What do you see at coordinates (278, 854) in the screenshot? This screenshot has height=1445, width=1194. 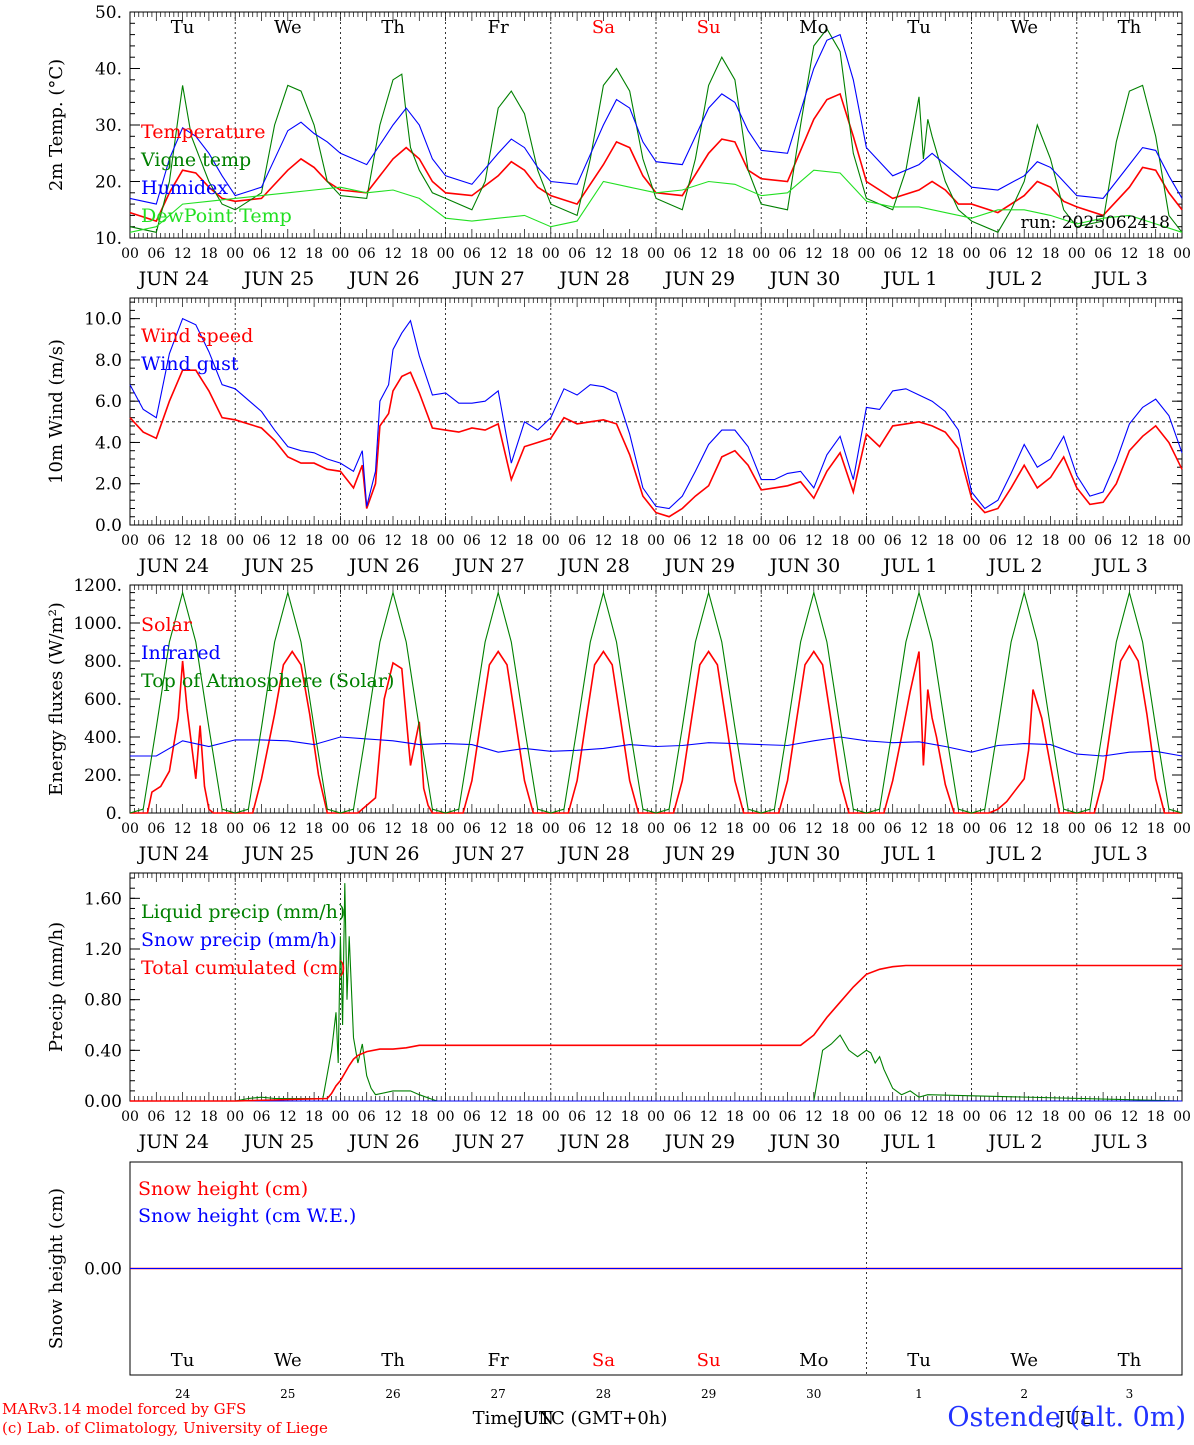 I see `day-label: JUN 25` at bounding box center [278, 854].